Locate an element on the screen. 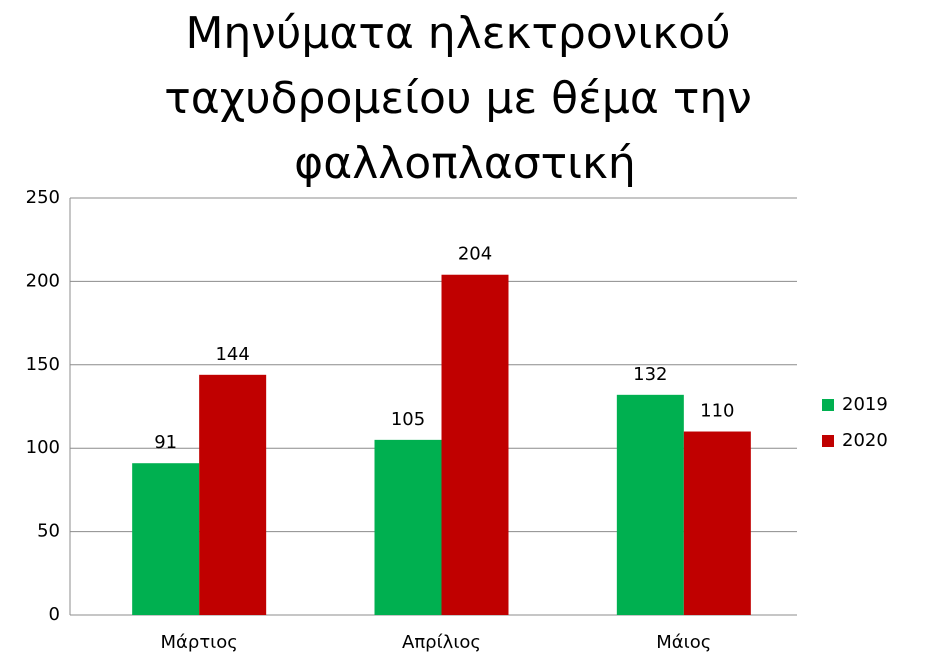  x-tick-label: Μάρτιος is located at coordinates (199, 642).